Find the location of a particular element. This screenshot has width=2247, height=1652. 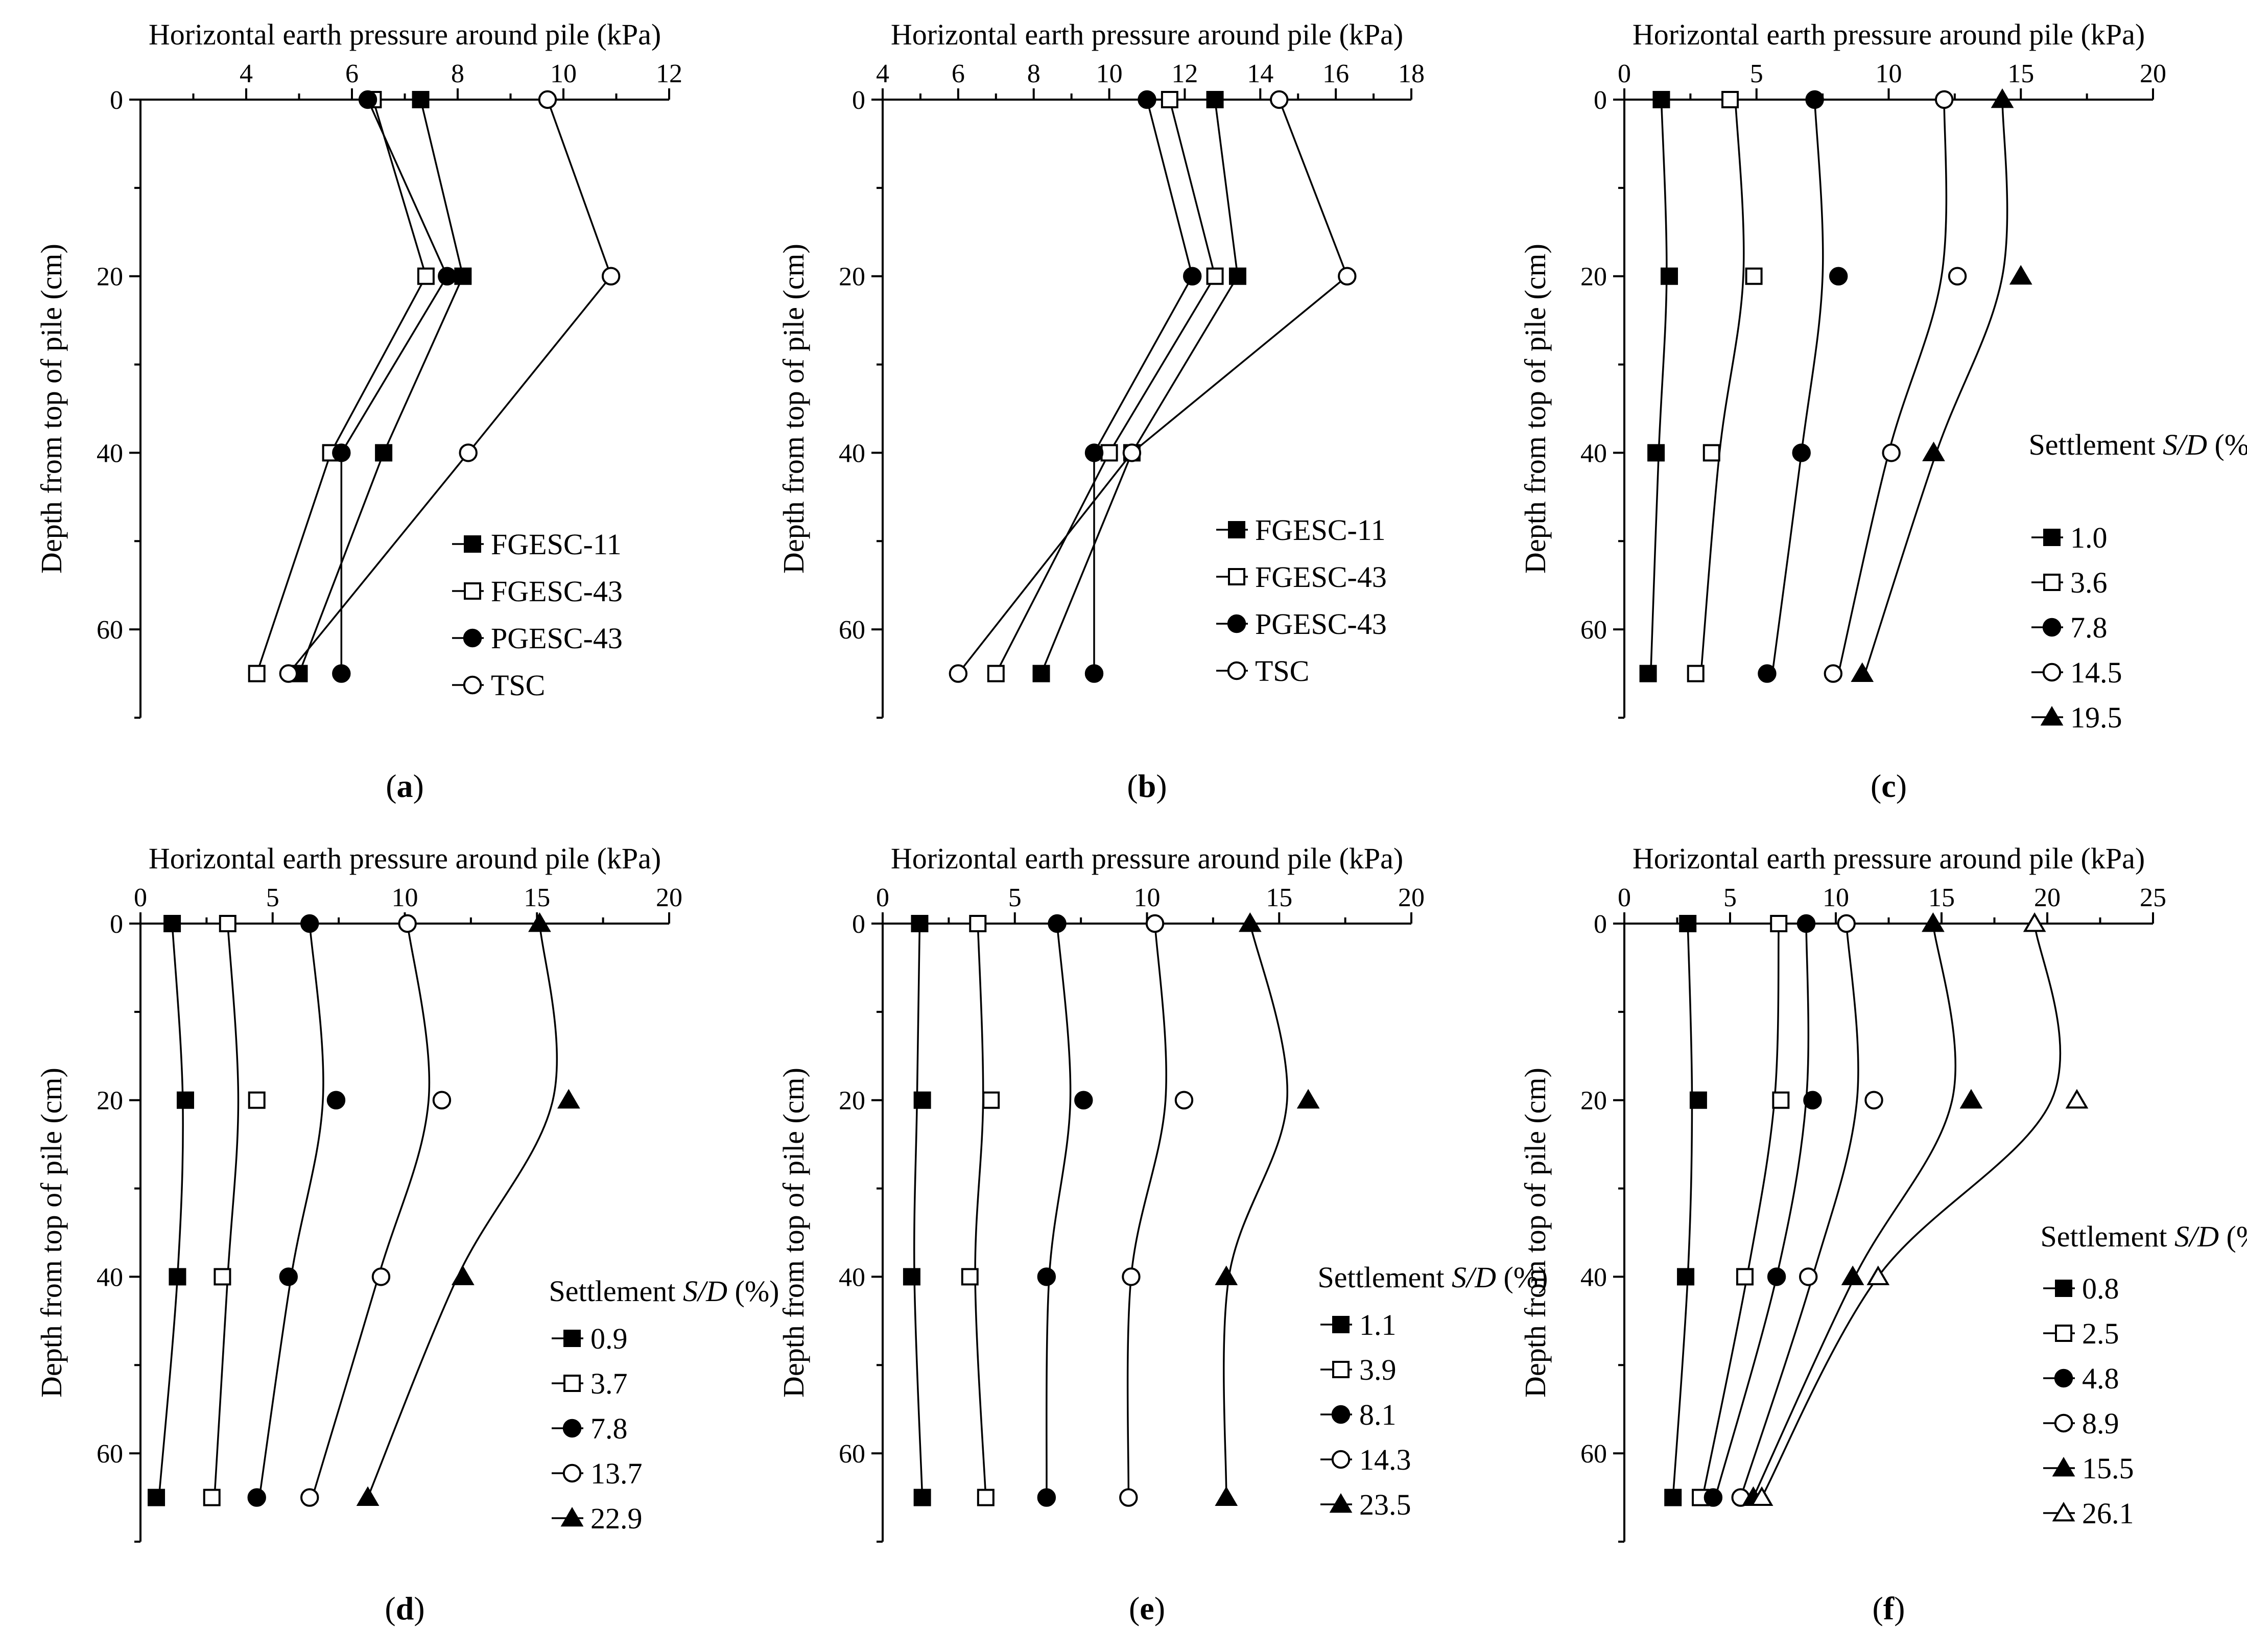

series-4.8: 4.8 is located at coordinates (1911, 1210).